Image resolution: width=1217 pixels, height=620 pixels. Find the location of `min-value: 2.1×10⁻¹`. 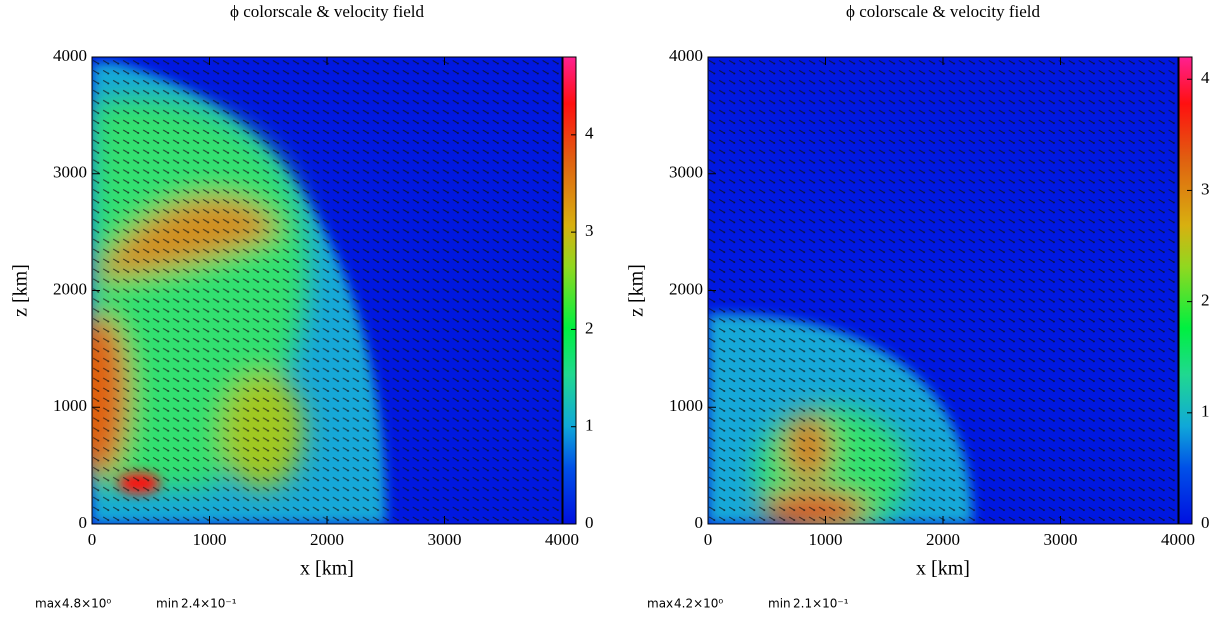

min-value: 2.1×10⁻¹ is located at coordinates (821, 604).